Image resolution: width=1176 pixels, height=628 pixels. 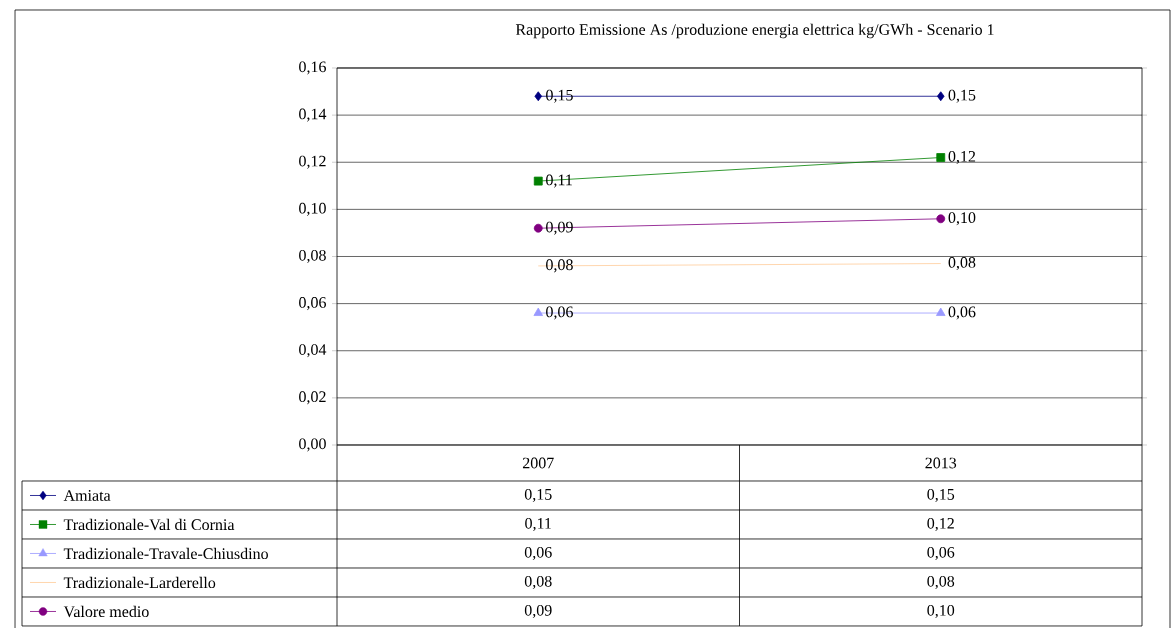 I want to click on x-tick-label: 2007, so click(x=538, y=463).